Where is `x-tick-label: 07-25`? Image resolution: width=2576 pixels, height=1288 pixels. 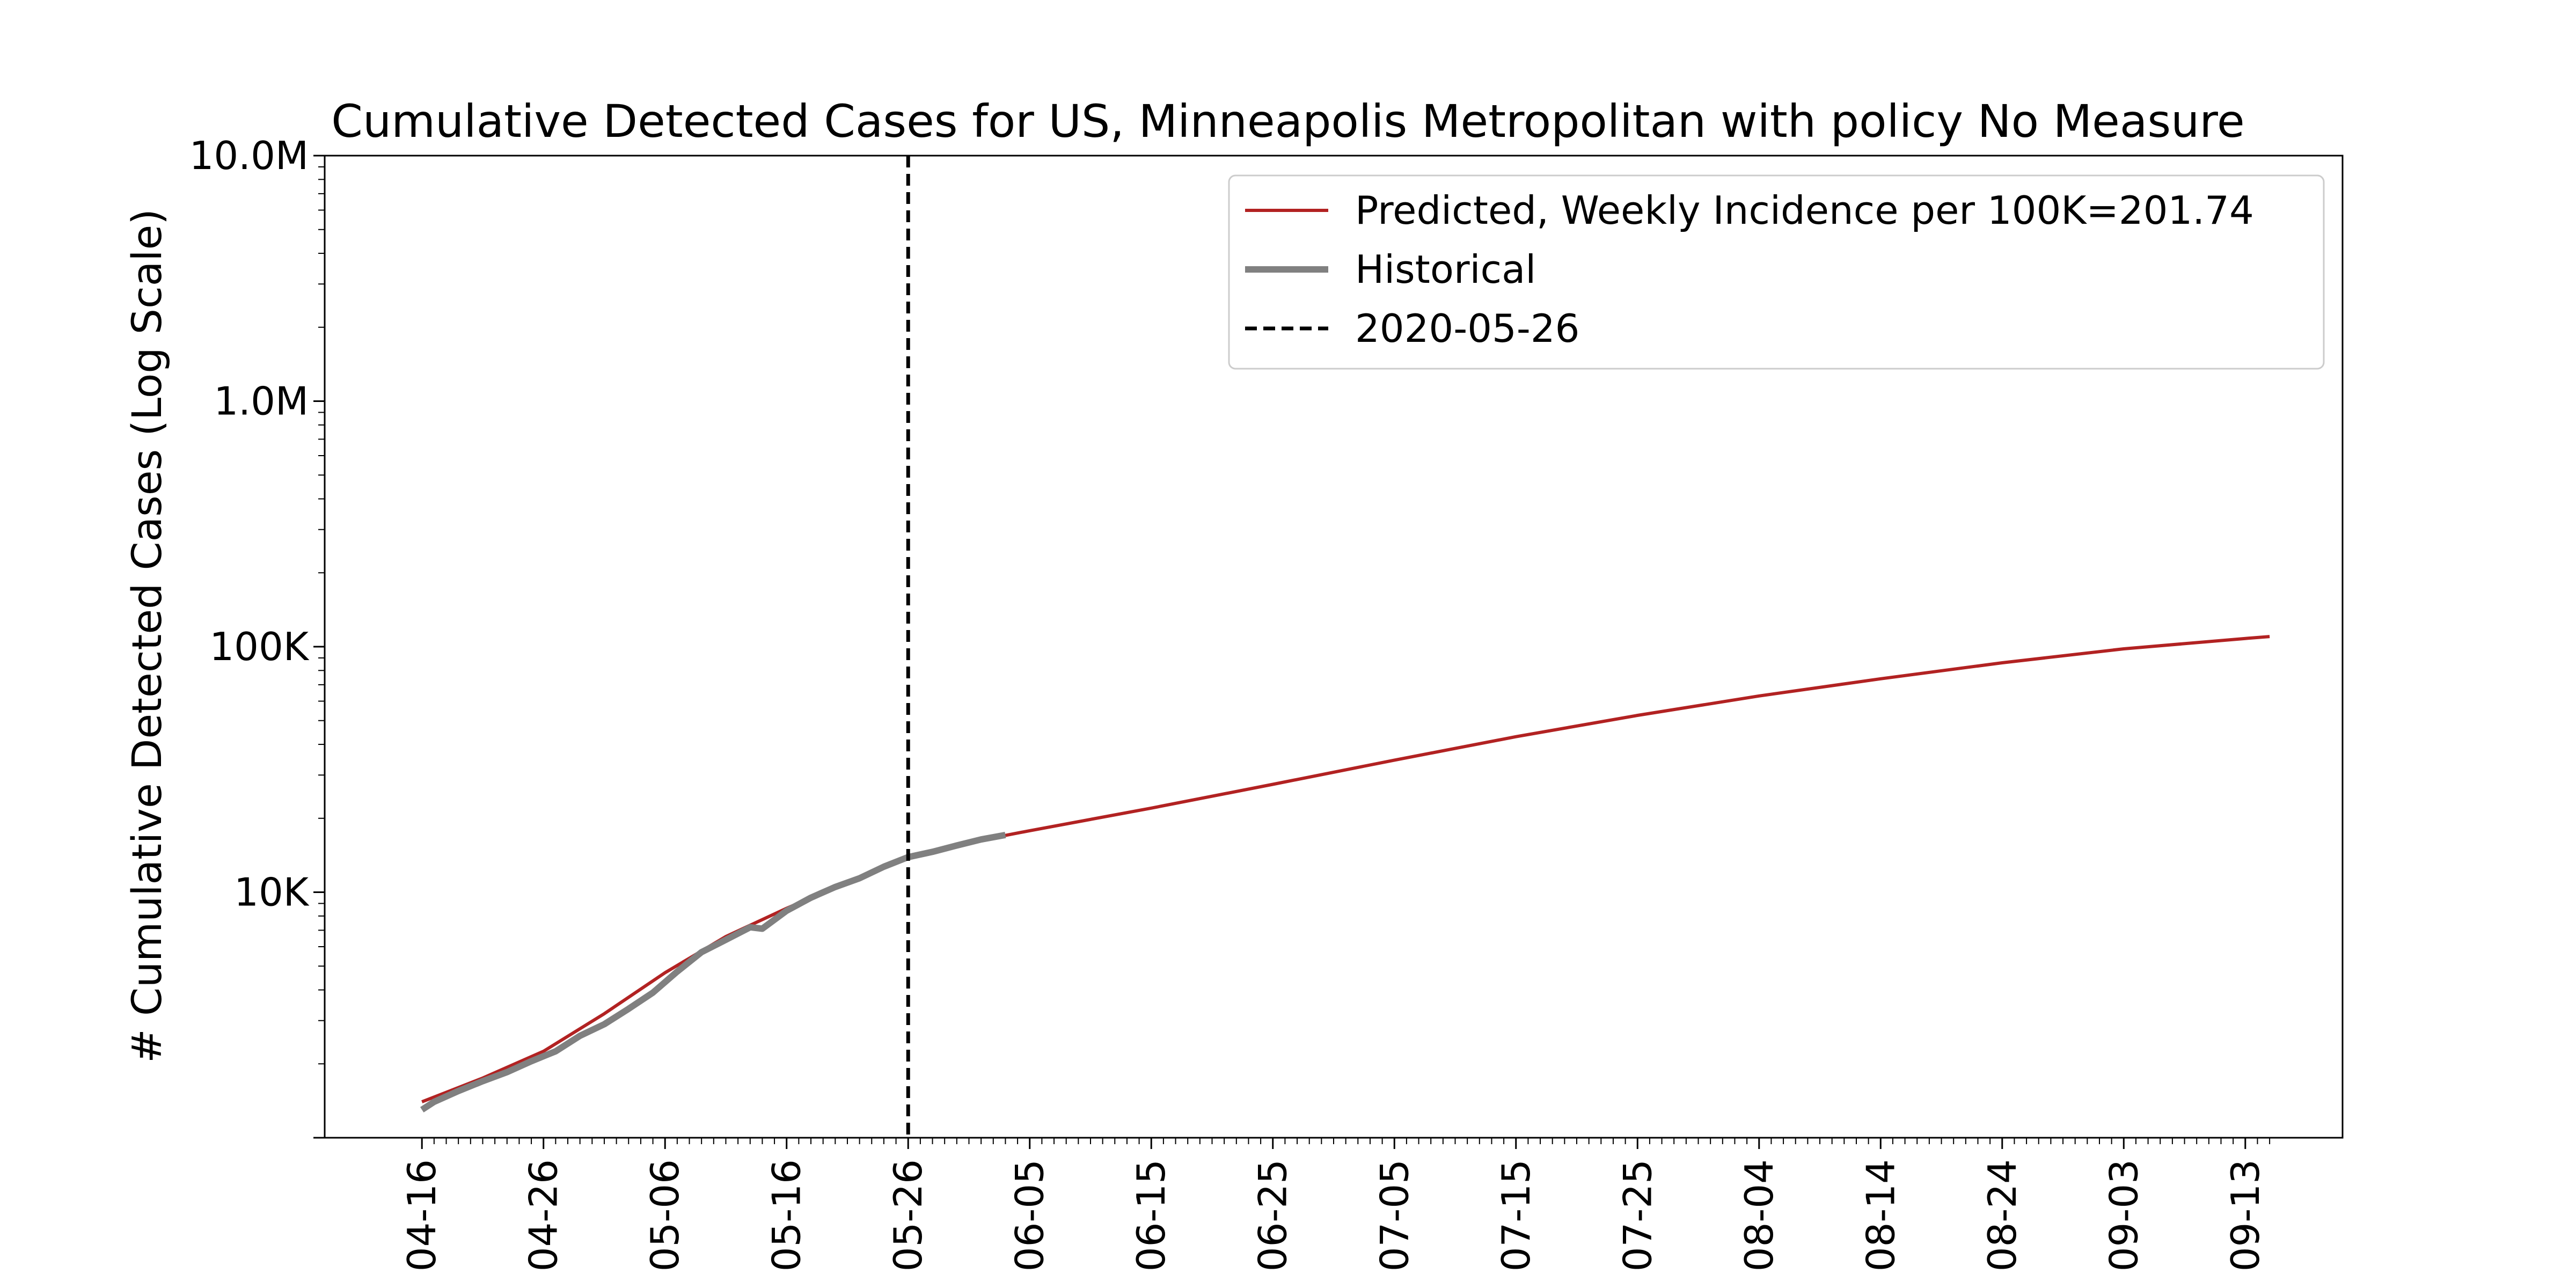
x-tick-label: 07-25 is located at coordinates (1637, 1215).